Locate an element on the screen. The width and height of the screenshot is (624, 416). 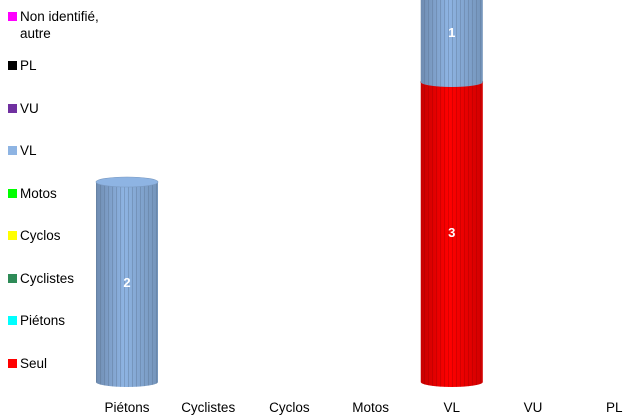
legend-label: Seul is located at coordinates (34, 363).